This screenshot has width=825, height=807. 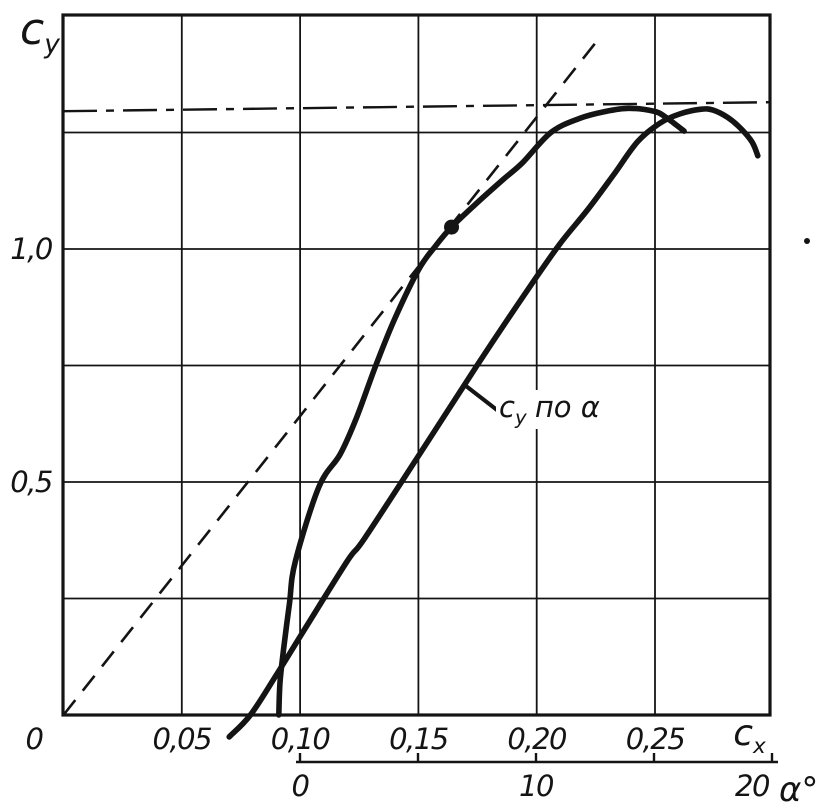 What do you see at coordinates (536, 786) in the screenshot?
I see `alpha-tick-label: 10` at bounding box center [536, 786].